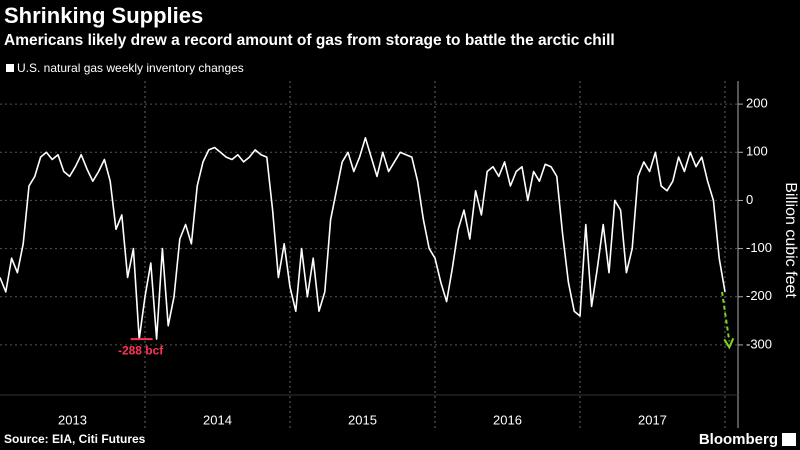 Image resolution: width=800 pixels, height=450 pixels. What do you see at coordinates (749, 199) in the screenshot?
I see `y-tick-label: 0` at bounding box center [749, 199].